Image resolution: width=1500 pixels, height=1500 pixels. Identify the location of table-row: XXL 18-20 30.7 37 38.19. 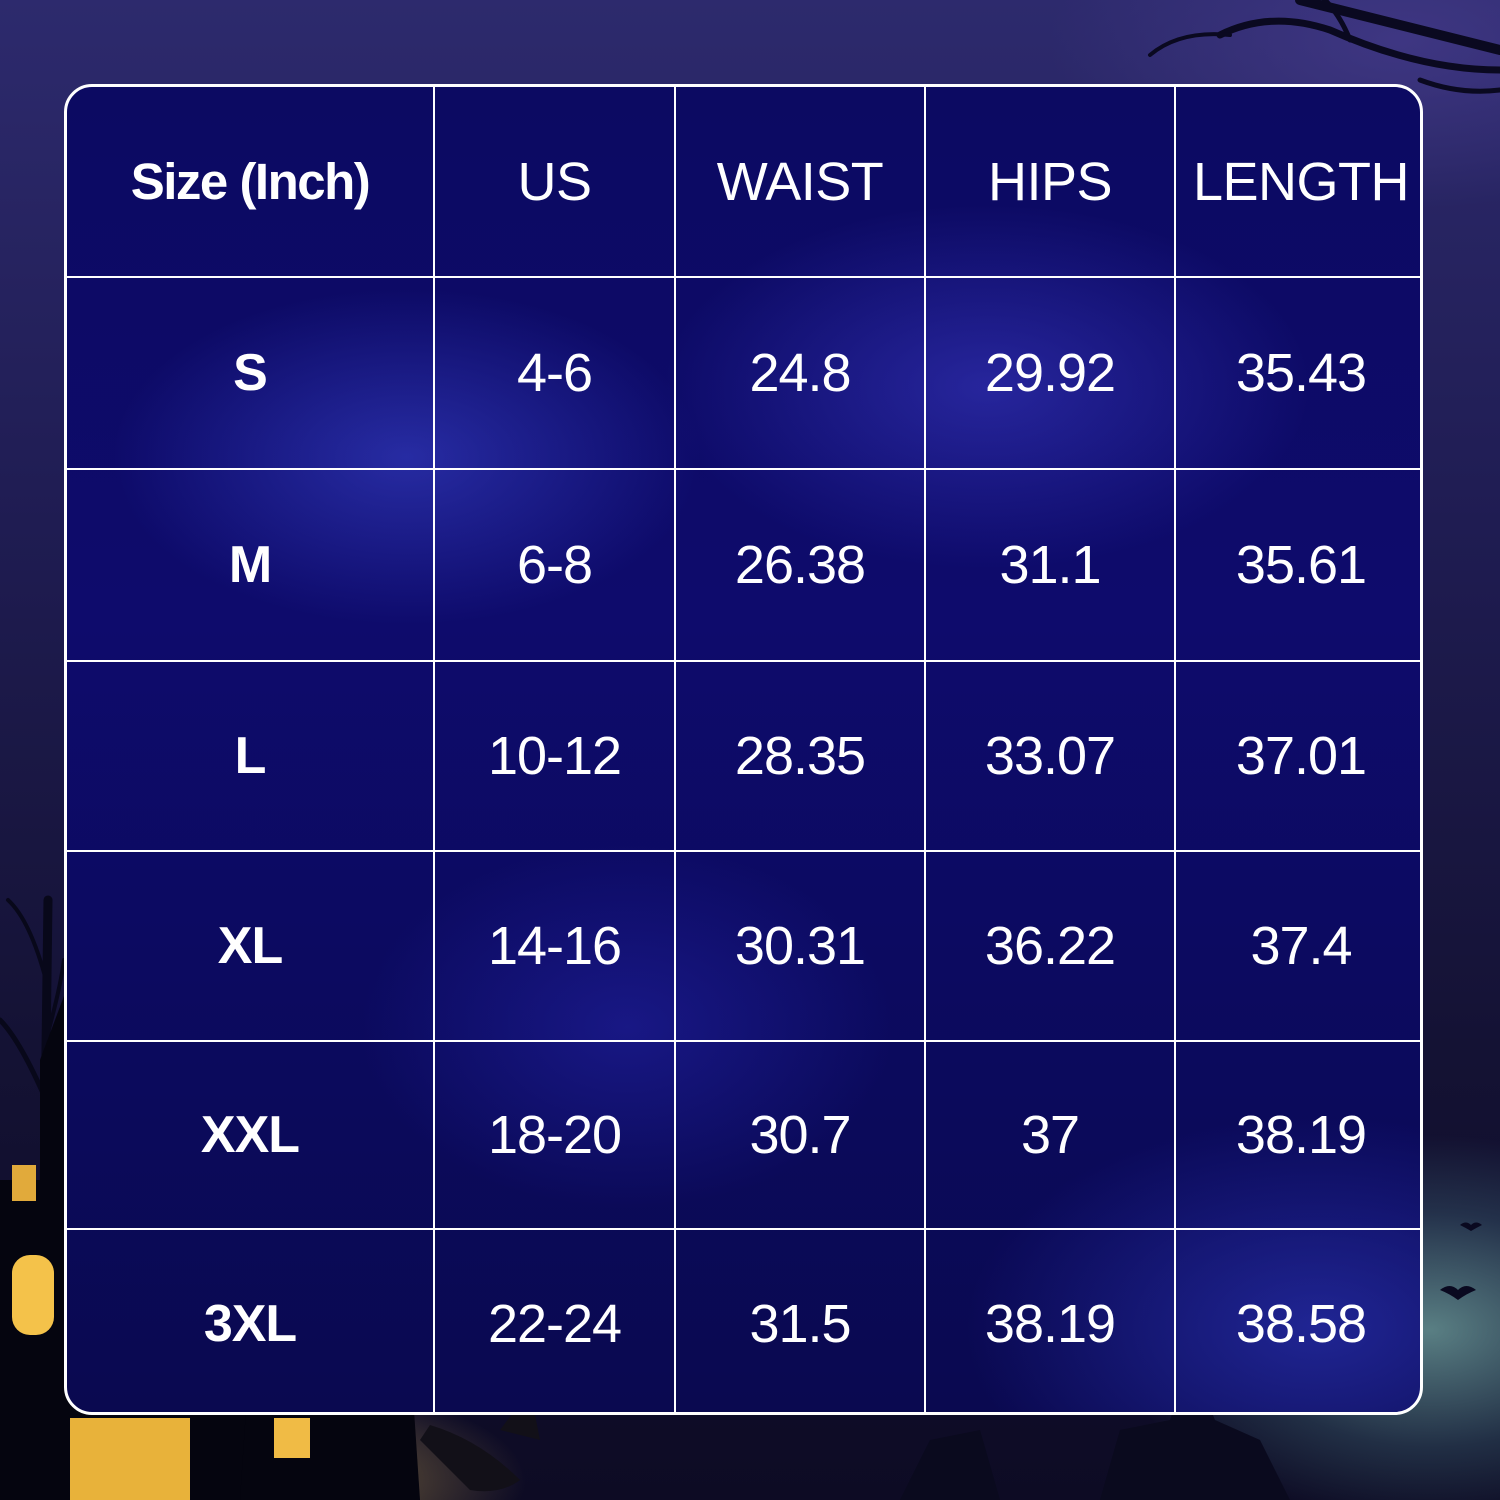
(743, 1135).